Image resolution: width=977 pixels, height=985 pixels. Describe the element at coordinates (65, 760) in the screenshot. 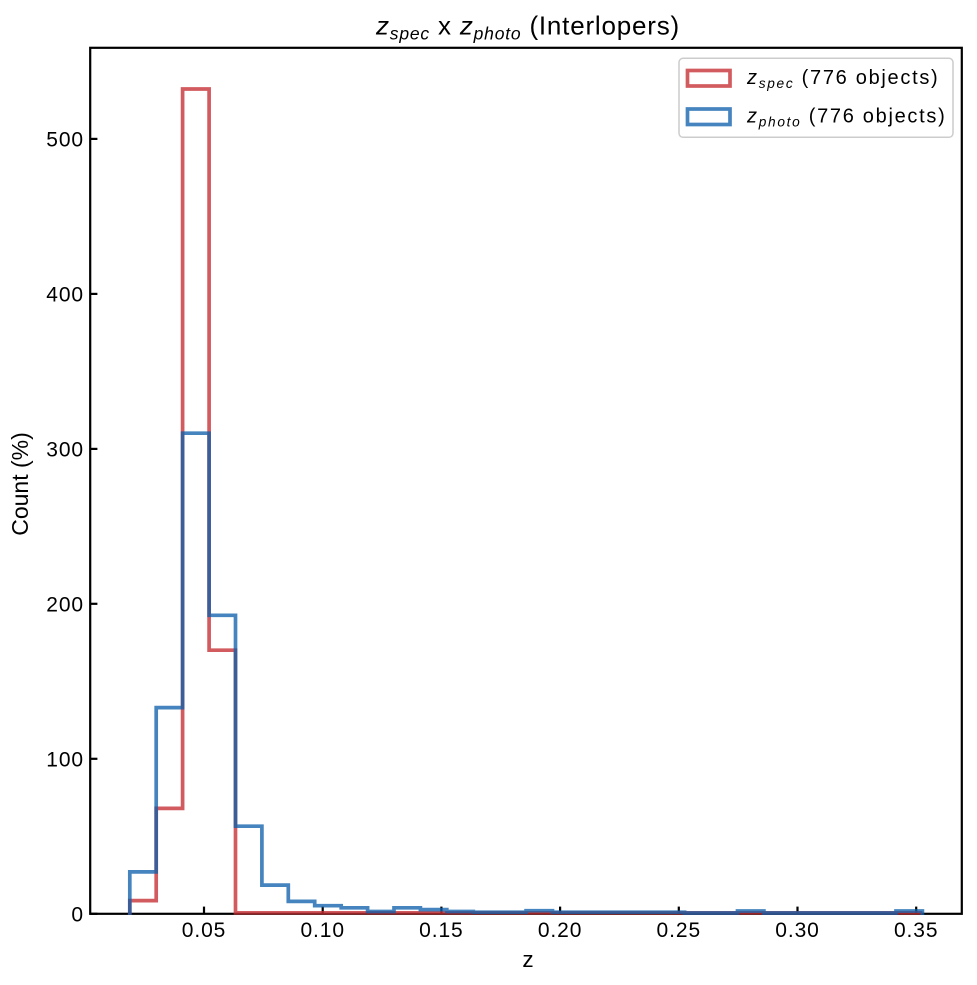

I see `svg-text: 100` at that location.